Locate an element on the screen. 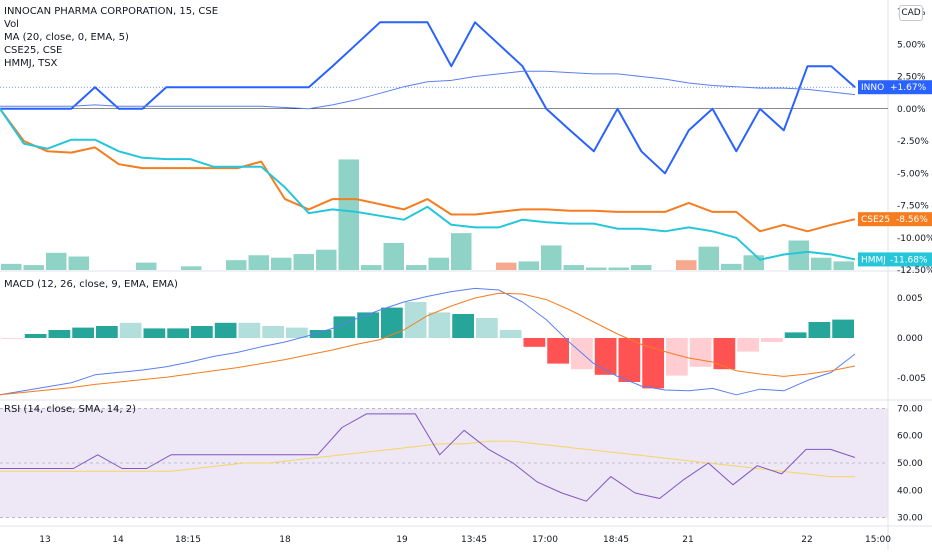 The image size is (932, 554). y-tick-label: 0.005 is located at coordinates (910, 299).